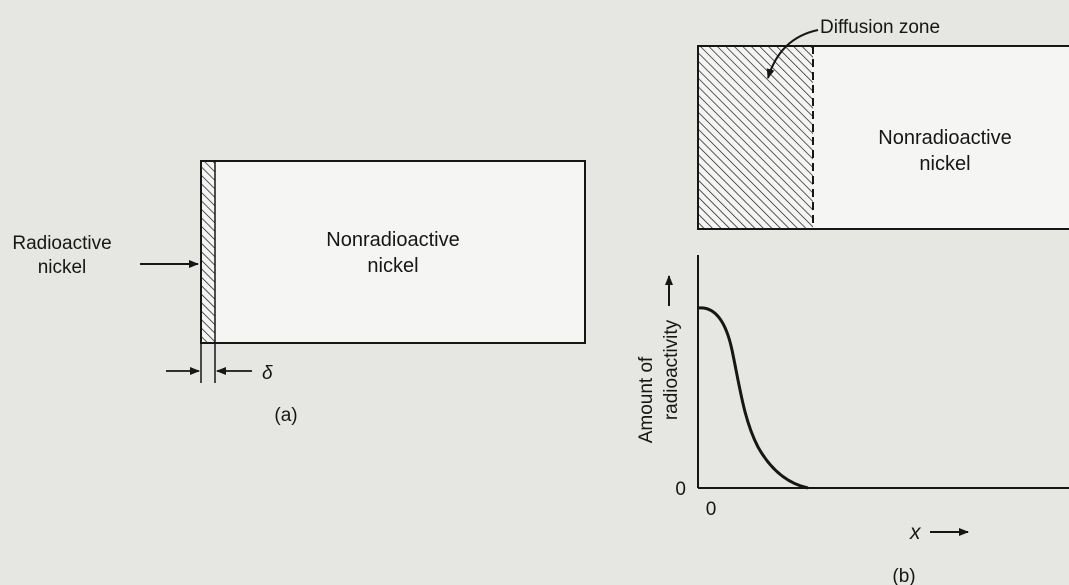 This screenshot has width=1069, height=585. Describe the element at coordinates (267, 373) in the screenshot. I see `thickness-symbol: δ` at that location.